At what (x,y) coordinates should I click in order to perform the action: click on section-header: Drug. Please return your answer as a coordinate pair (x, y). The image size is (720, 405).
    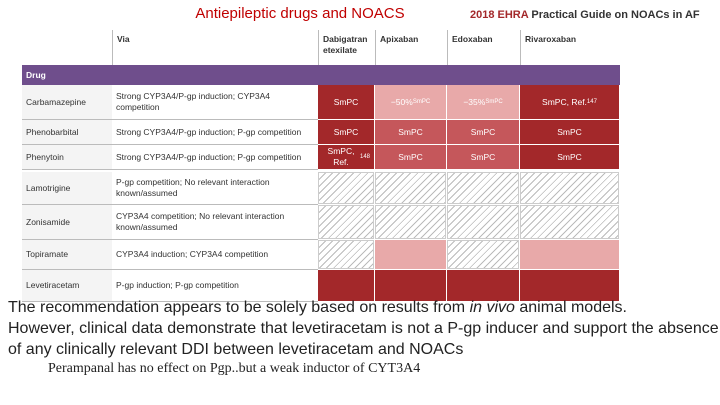
    Looking at the image, I should click on (321, 75).